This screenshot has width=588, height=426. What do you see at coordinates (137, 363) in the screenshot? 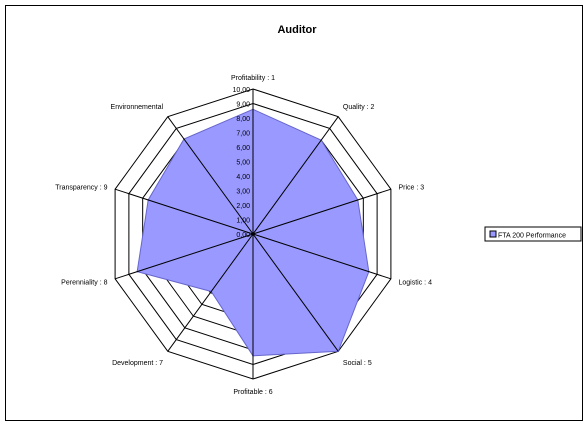
I see `category-label: Development : 7` at bounding box center [137, 363].